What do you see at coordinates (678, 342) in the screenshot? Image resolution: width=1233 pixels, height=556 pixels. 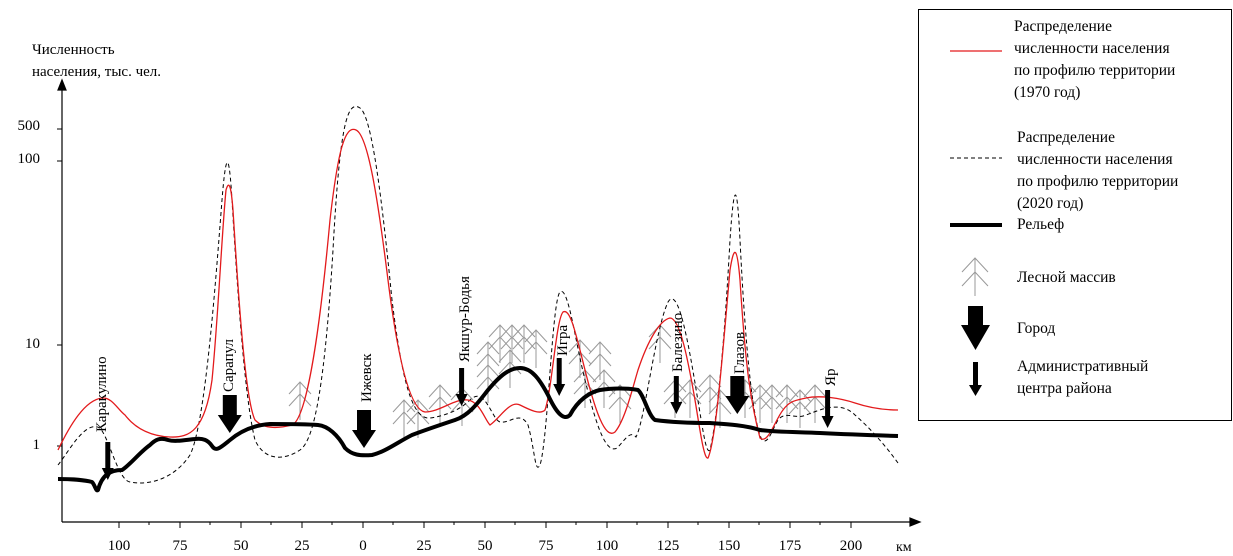 I see `city-label-balezino: Балезино` at bounding box center [678, 342].